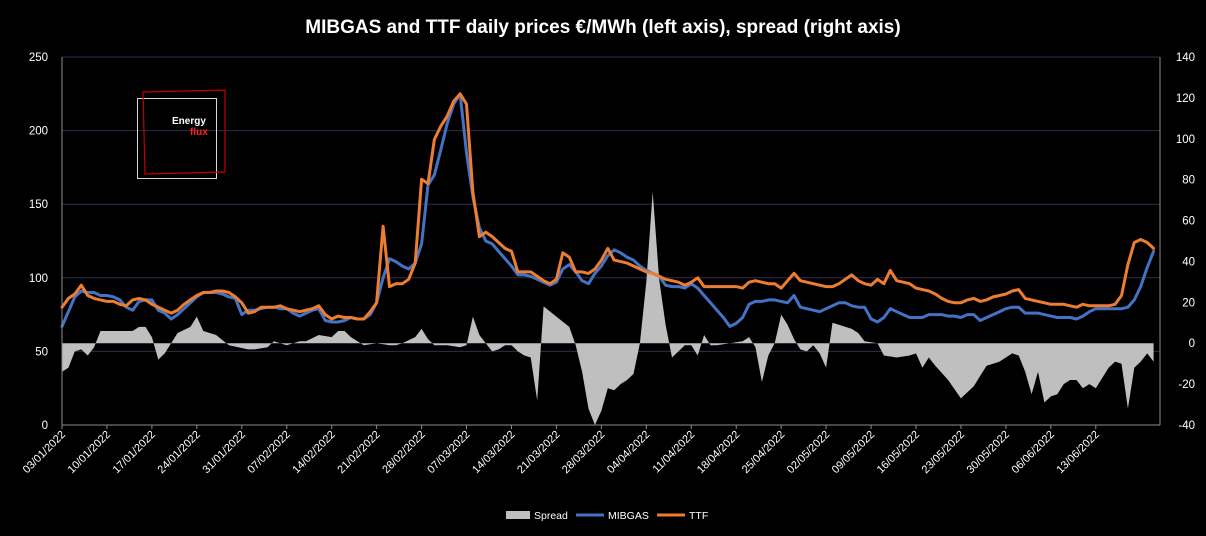 This screenshot has width=1206, height=536. Describe the element at coordinates (38, 58) in the screenshot. I see `y-tick-label-left: 250` at that location.